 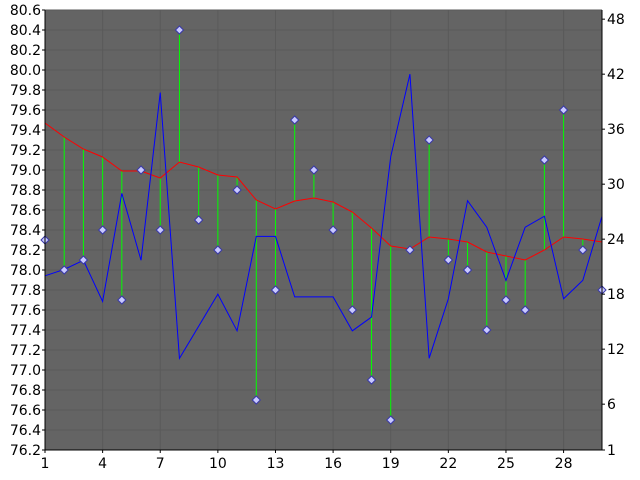 What do you see at coordinates (25, 291) in the screenshot?
I see `left-tick-label: 77.8` at bounding box center [25, 291].